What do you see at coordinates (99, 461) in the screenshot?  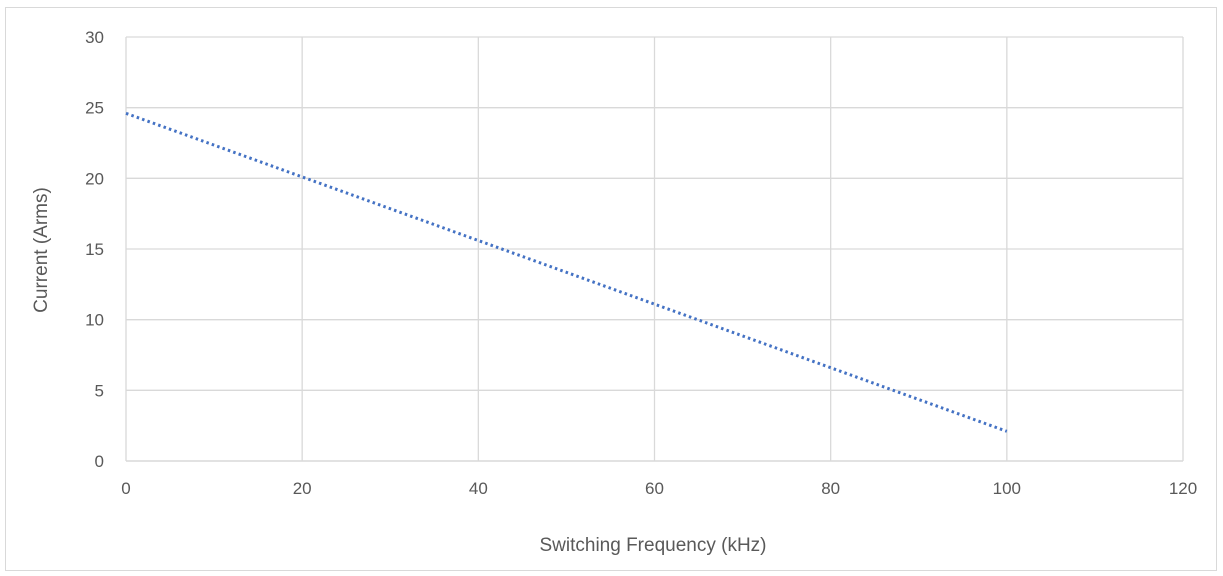 I see `y-tick-label: 0` at bounding box center [99, 461].